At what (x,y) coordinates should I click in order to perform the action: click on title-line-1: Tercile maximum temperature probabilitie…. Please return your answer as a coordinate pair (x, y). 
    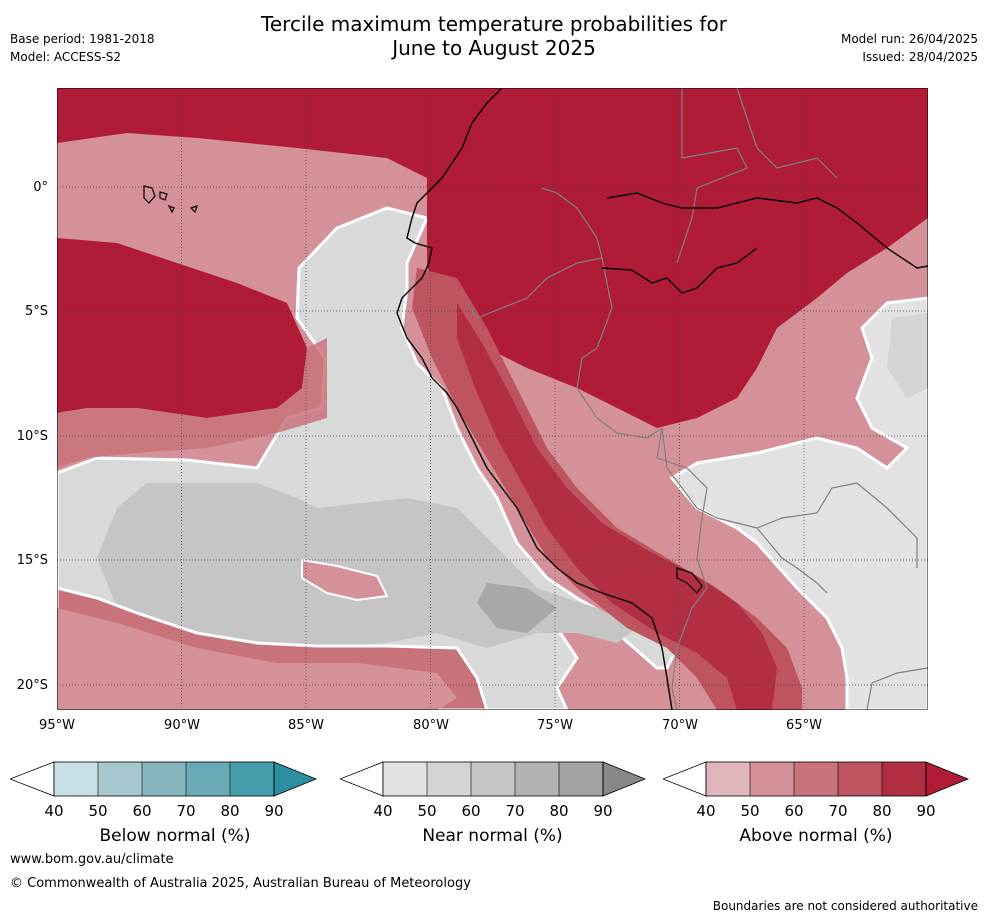
    Looking at the image, I should click on (494, 24).